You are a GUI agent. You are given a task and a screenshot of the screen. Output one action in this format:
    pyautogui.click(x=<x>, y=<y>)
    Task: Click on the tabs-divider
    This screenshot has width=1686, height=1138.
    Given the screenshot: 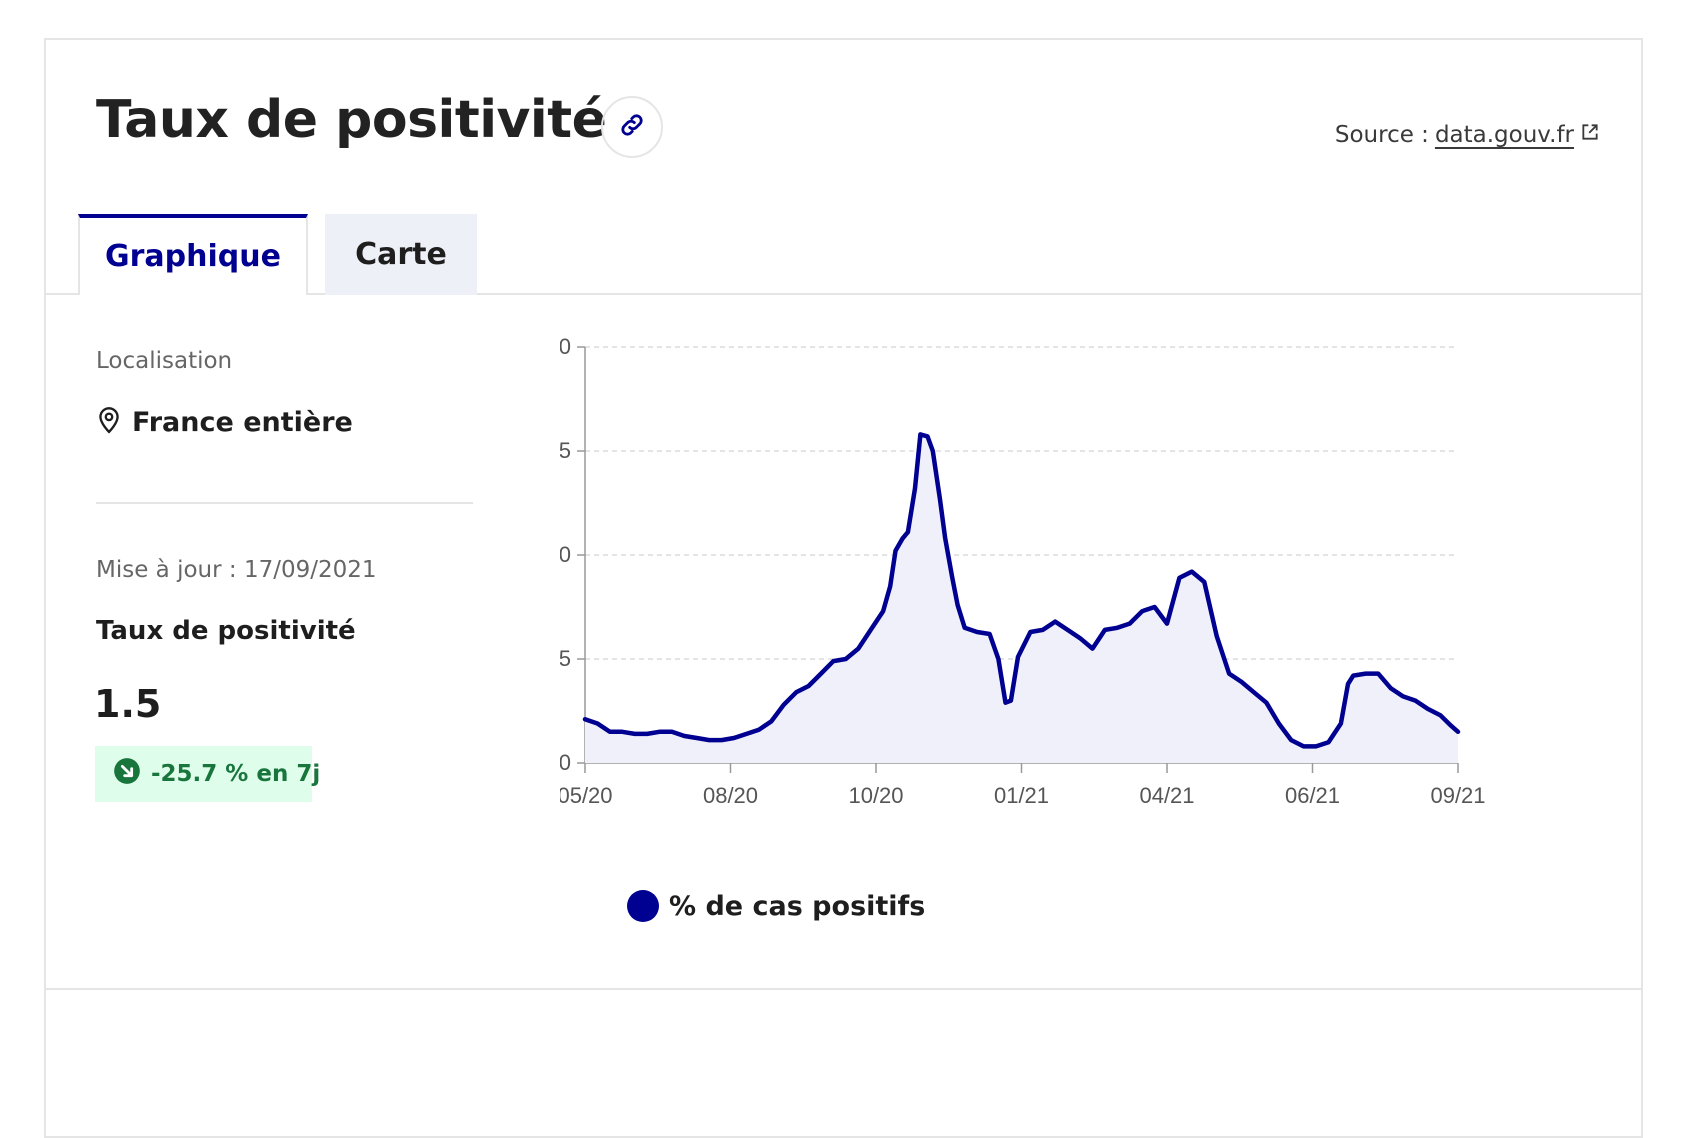 What is the action you would take?
    pyautogui.click(x=843, y=294)
    